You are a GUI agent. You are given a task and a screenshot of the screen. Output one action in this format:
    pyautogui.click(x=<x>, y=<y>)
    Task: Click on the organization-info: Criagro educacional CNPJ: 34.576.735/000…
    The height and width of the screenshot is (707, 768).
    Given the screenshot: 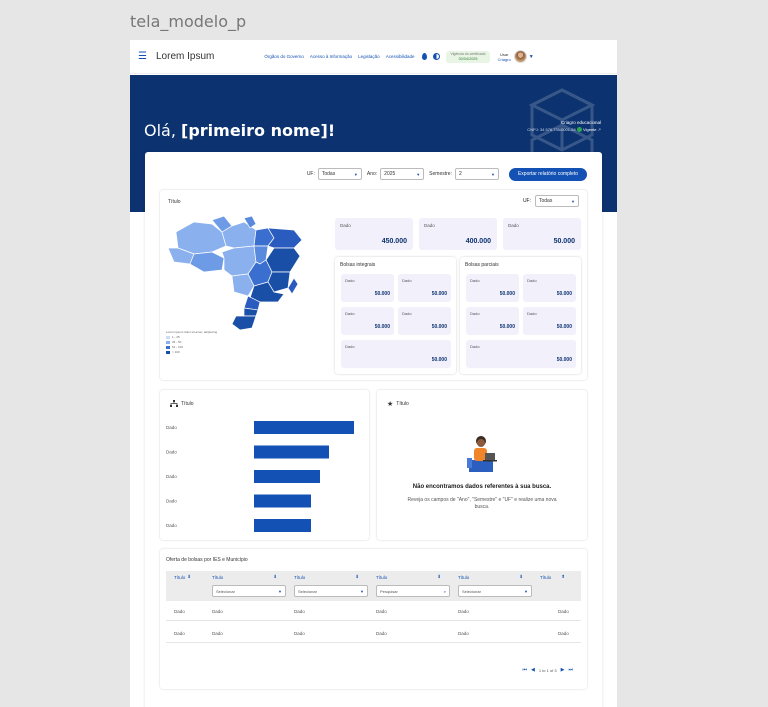 What is the action you would take?
    pyautogui.click(x=564, y=126)
    